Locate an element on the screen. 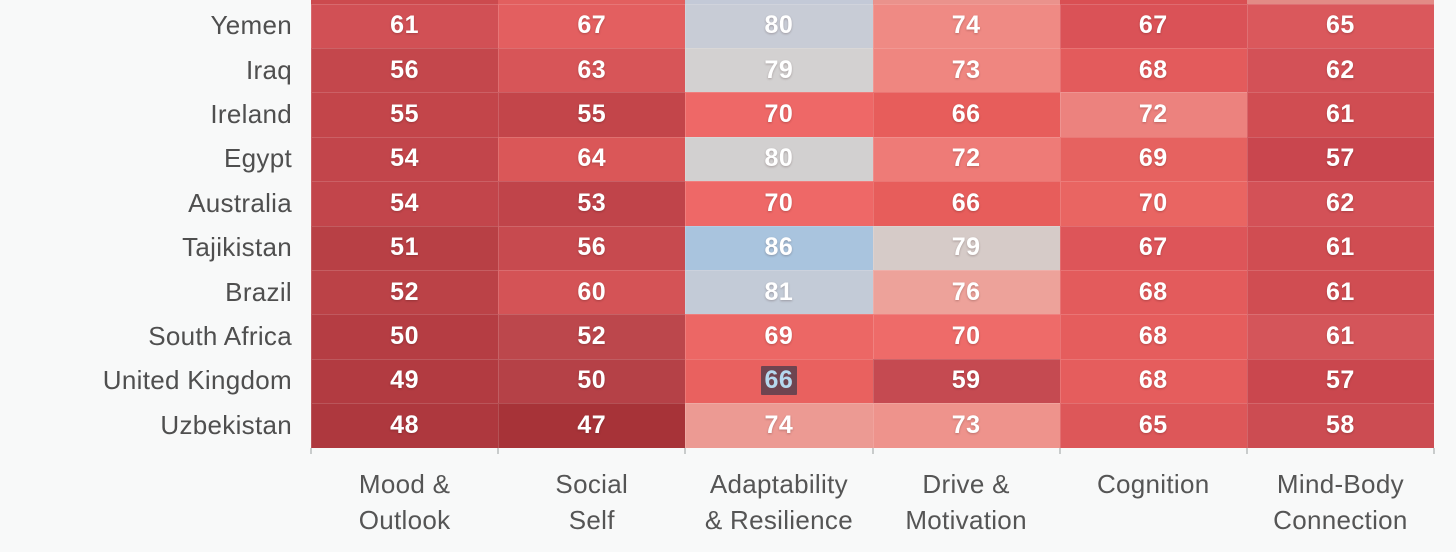  heatmap-cell: 58 is located at coordinates (1340, 425).